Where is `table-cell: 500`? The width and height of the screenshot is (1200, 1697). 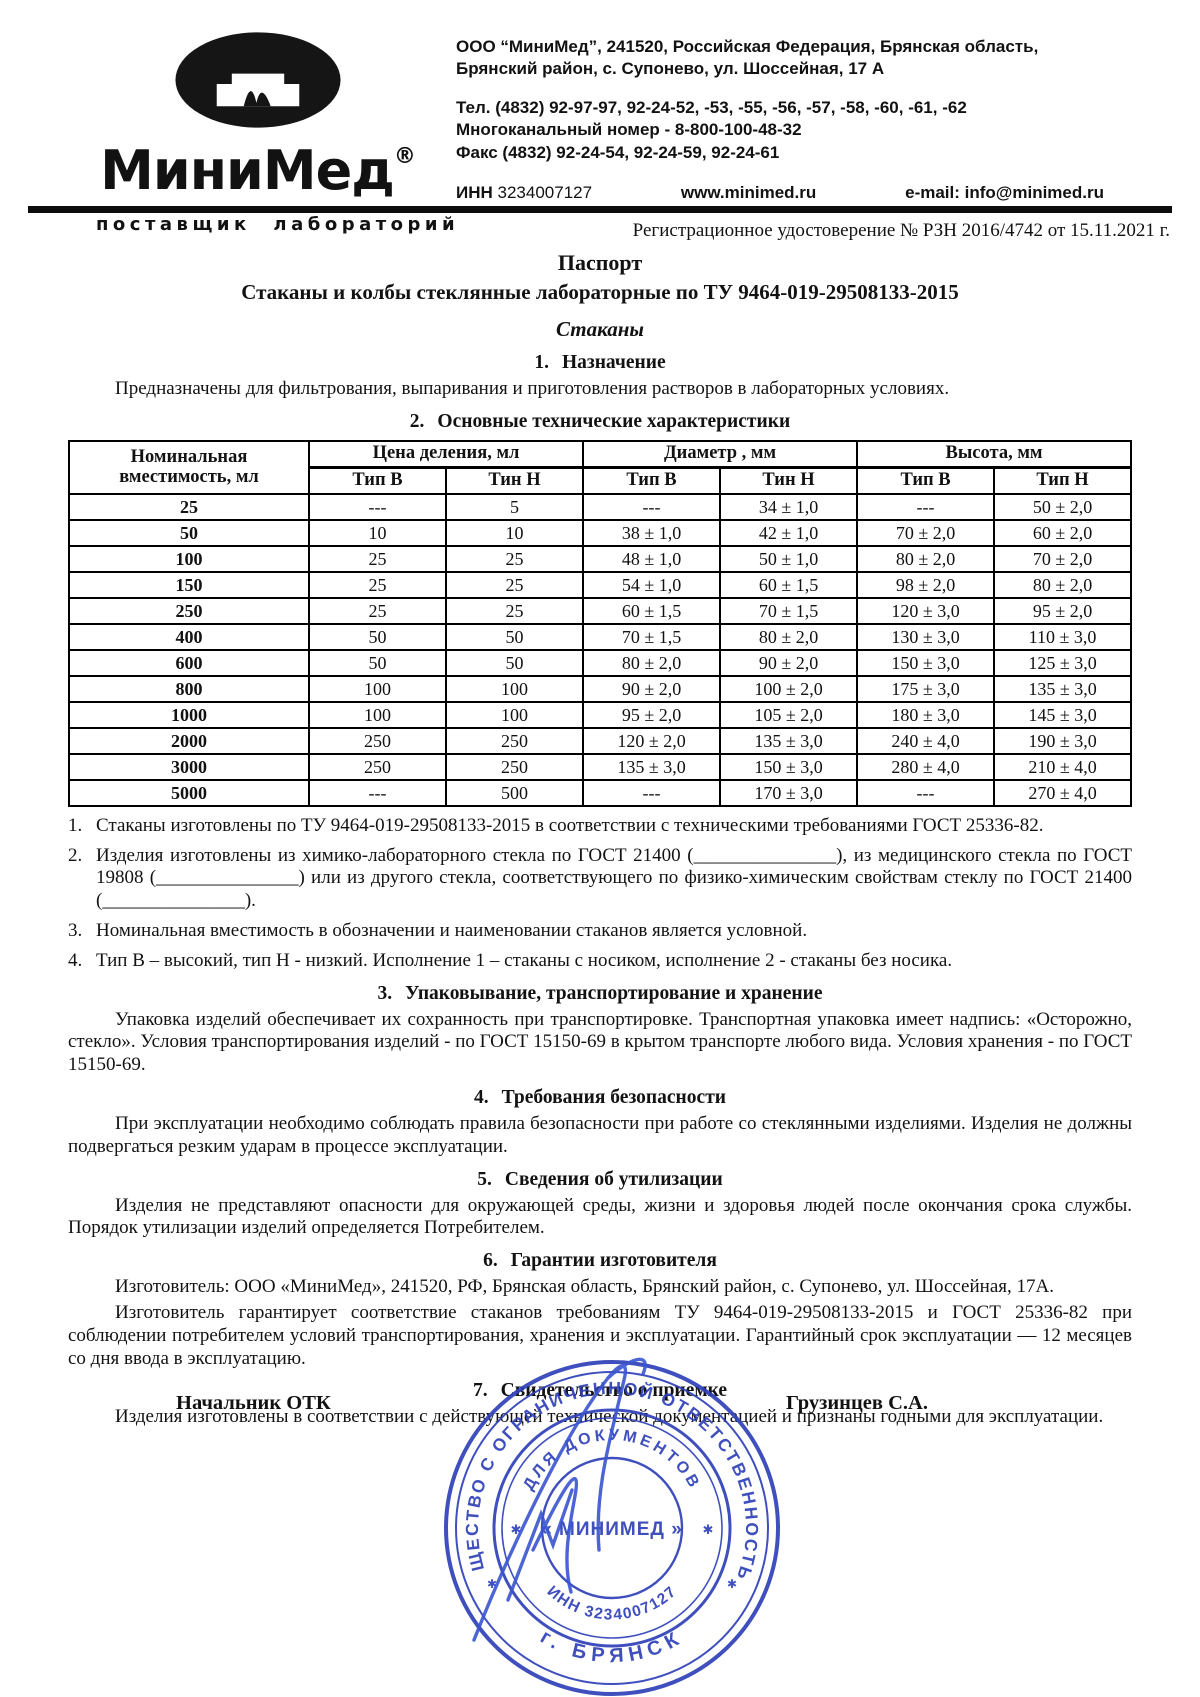 table-cell: 500 is located at coordinates (514, 792).